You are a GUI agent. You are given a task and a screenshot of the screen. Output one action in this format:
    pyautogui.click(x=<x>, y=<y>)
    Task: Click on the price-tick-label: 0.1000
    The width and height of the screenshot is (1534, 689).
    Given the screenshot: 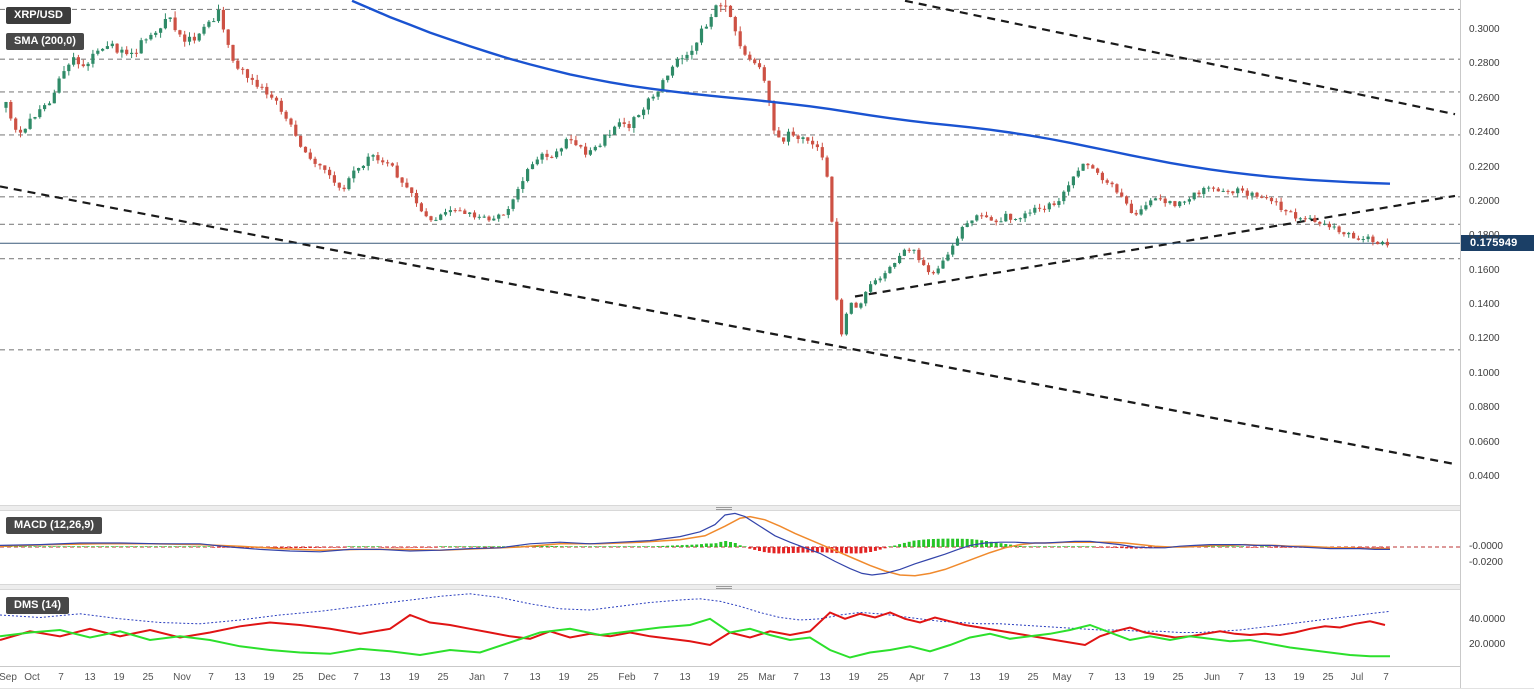 What is the action you would take?
    pyautogui.click(x=1484, y=373)
    